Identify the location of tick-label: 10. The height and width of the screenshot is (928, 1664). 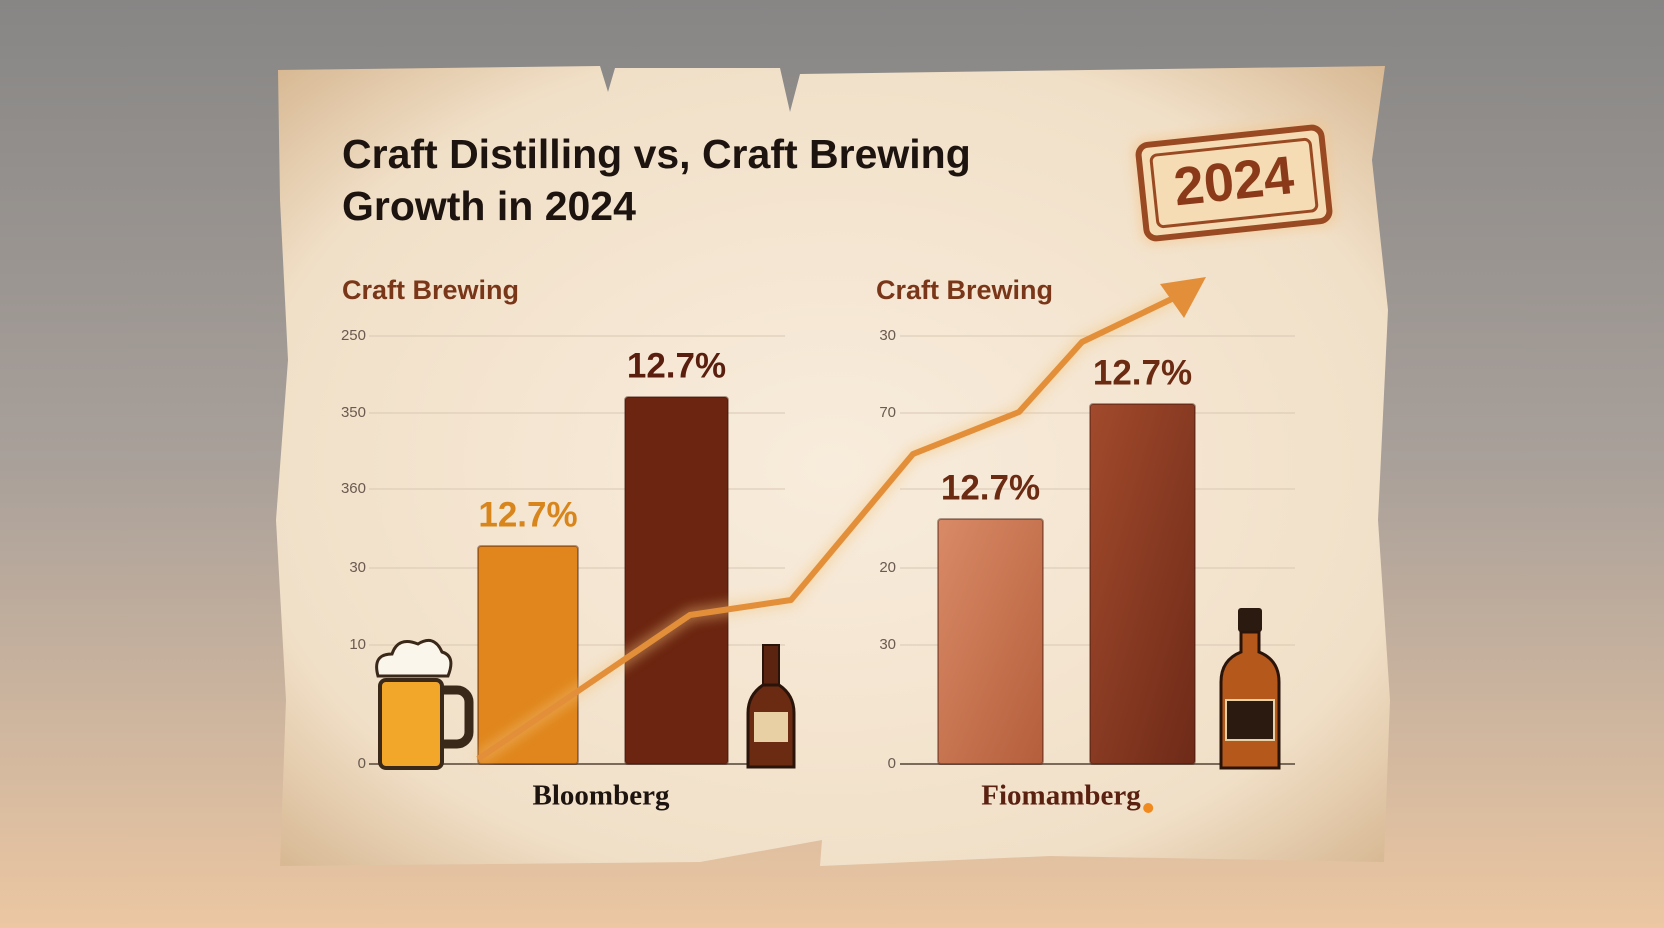
(357, 644).